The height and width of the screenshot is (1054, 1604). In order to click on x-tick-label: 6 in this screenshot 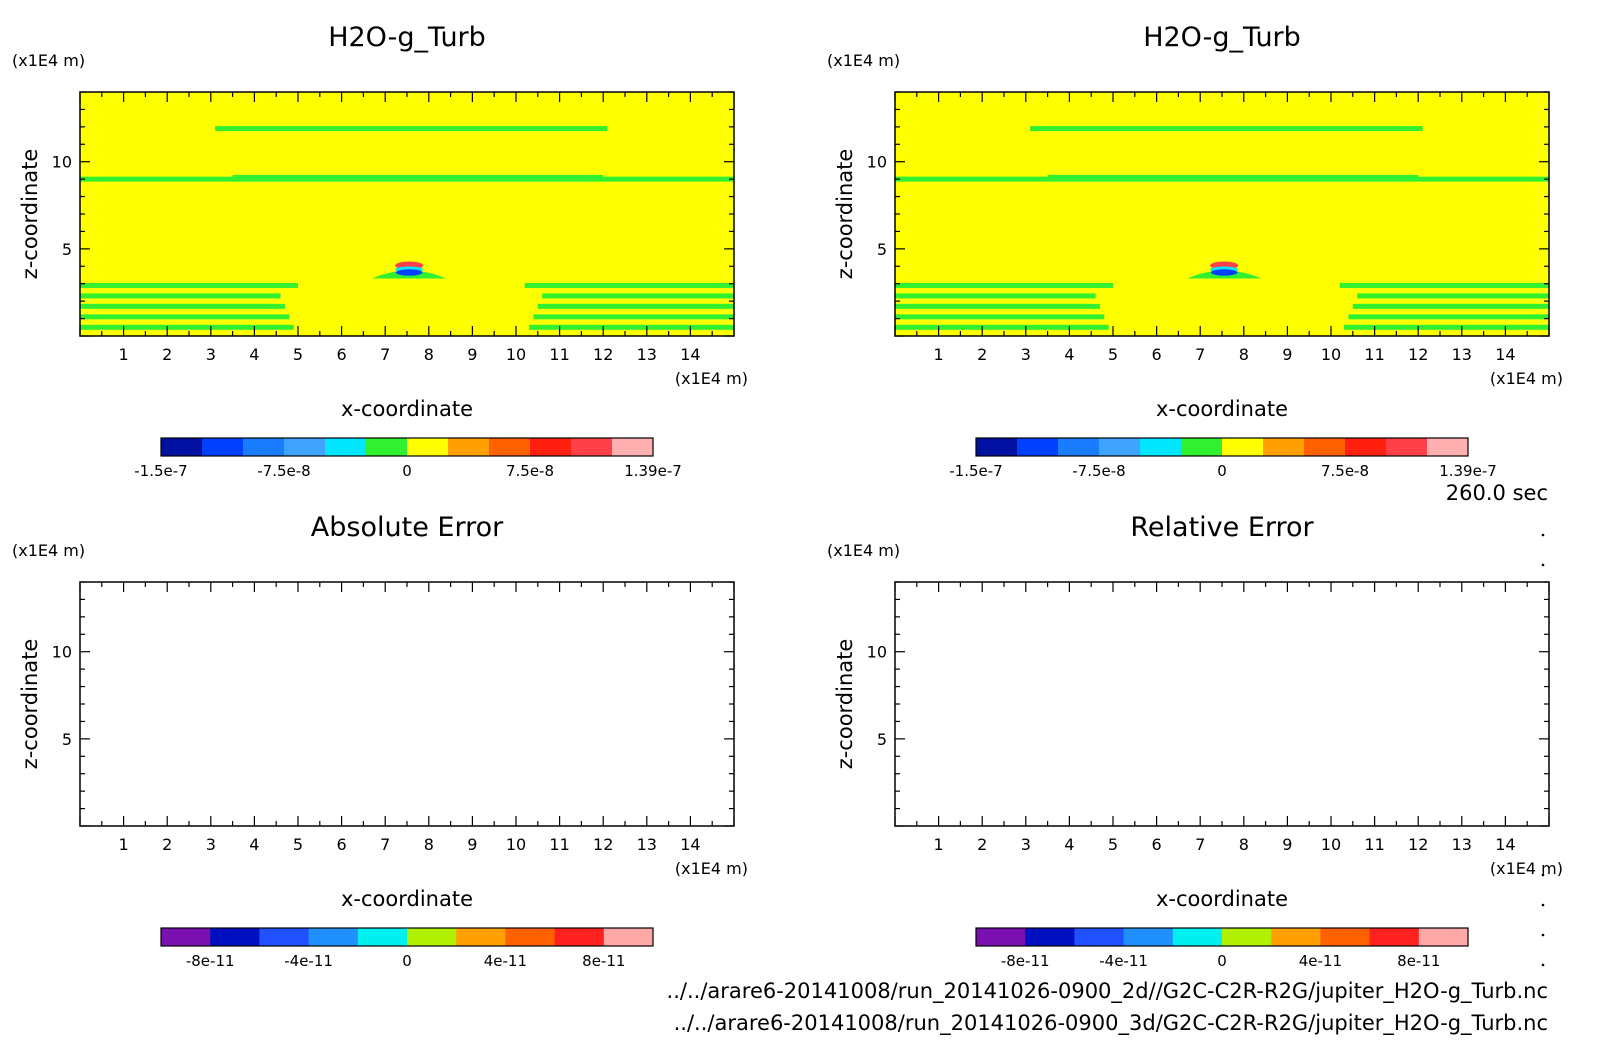, I will do `click(342, 844)`.